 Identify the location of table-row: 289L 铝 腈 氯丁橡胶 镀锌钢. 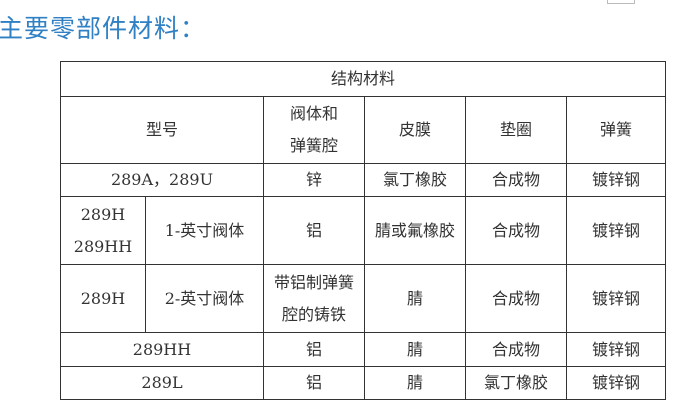
(363, 383).